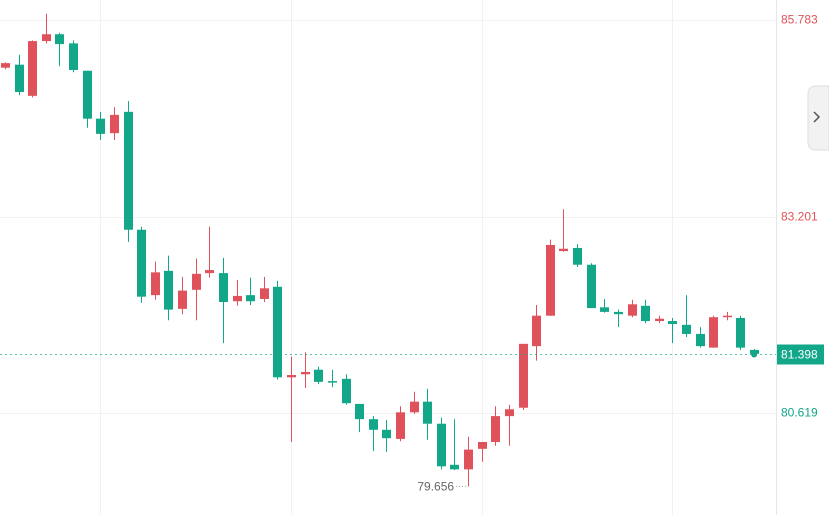 The width and height of the screenshot is (829, 515). What do you see at coordinates (799, 20) in the screenshot?
I see `y-tick-label: 85.783` at bounding box center [799, 20].